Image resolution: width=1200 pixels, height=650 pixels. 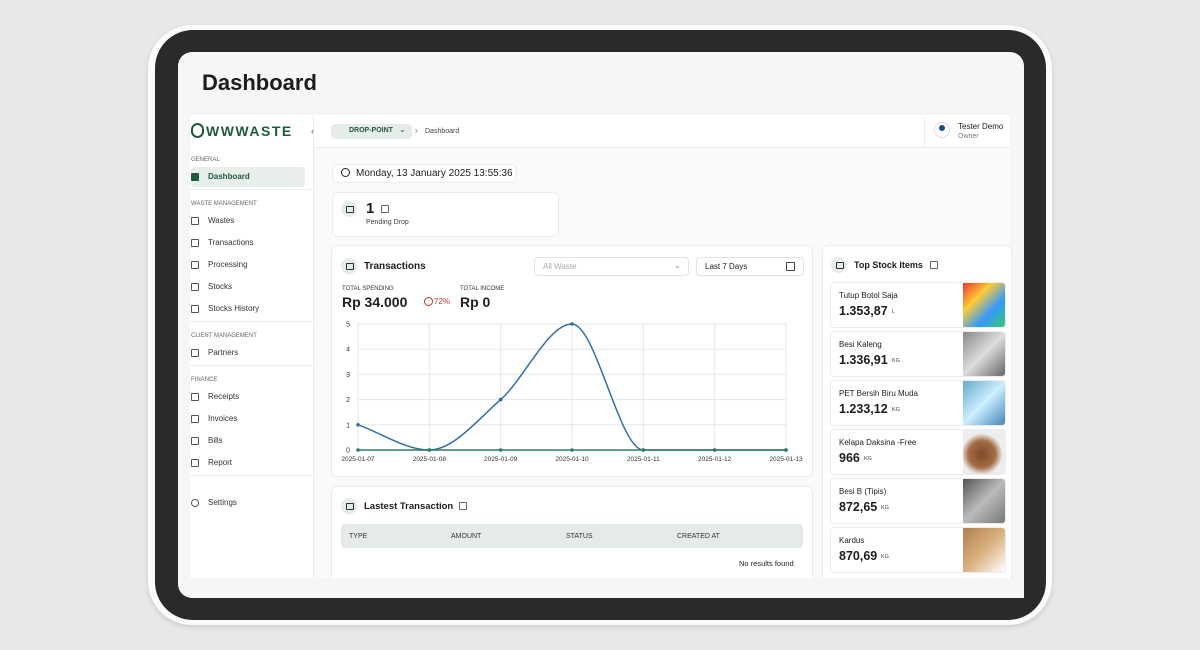 What do you see at coordinates (839, 265) in the screenshot?
I see `stock-icon` at bounding box center [839, 265].